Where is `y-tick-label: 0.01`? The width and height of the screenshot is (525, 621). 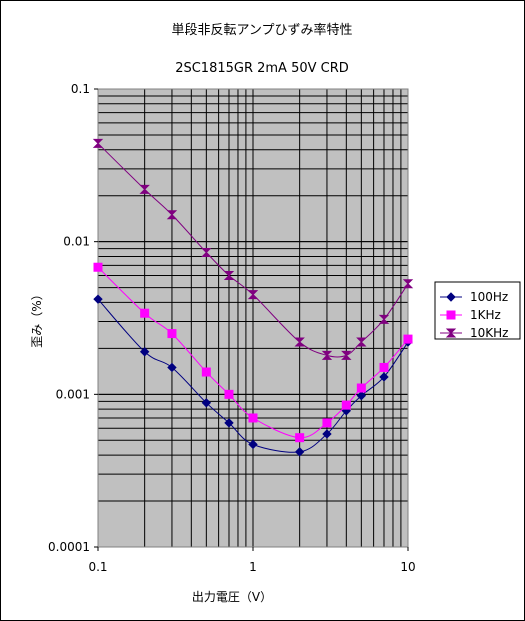 y-tick-label: 0.01 is located at coordinates (76, 242).